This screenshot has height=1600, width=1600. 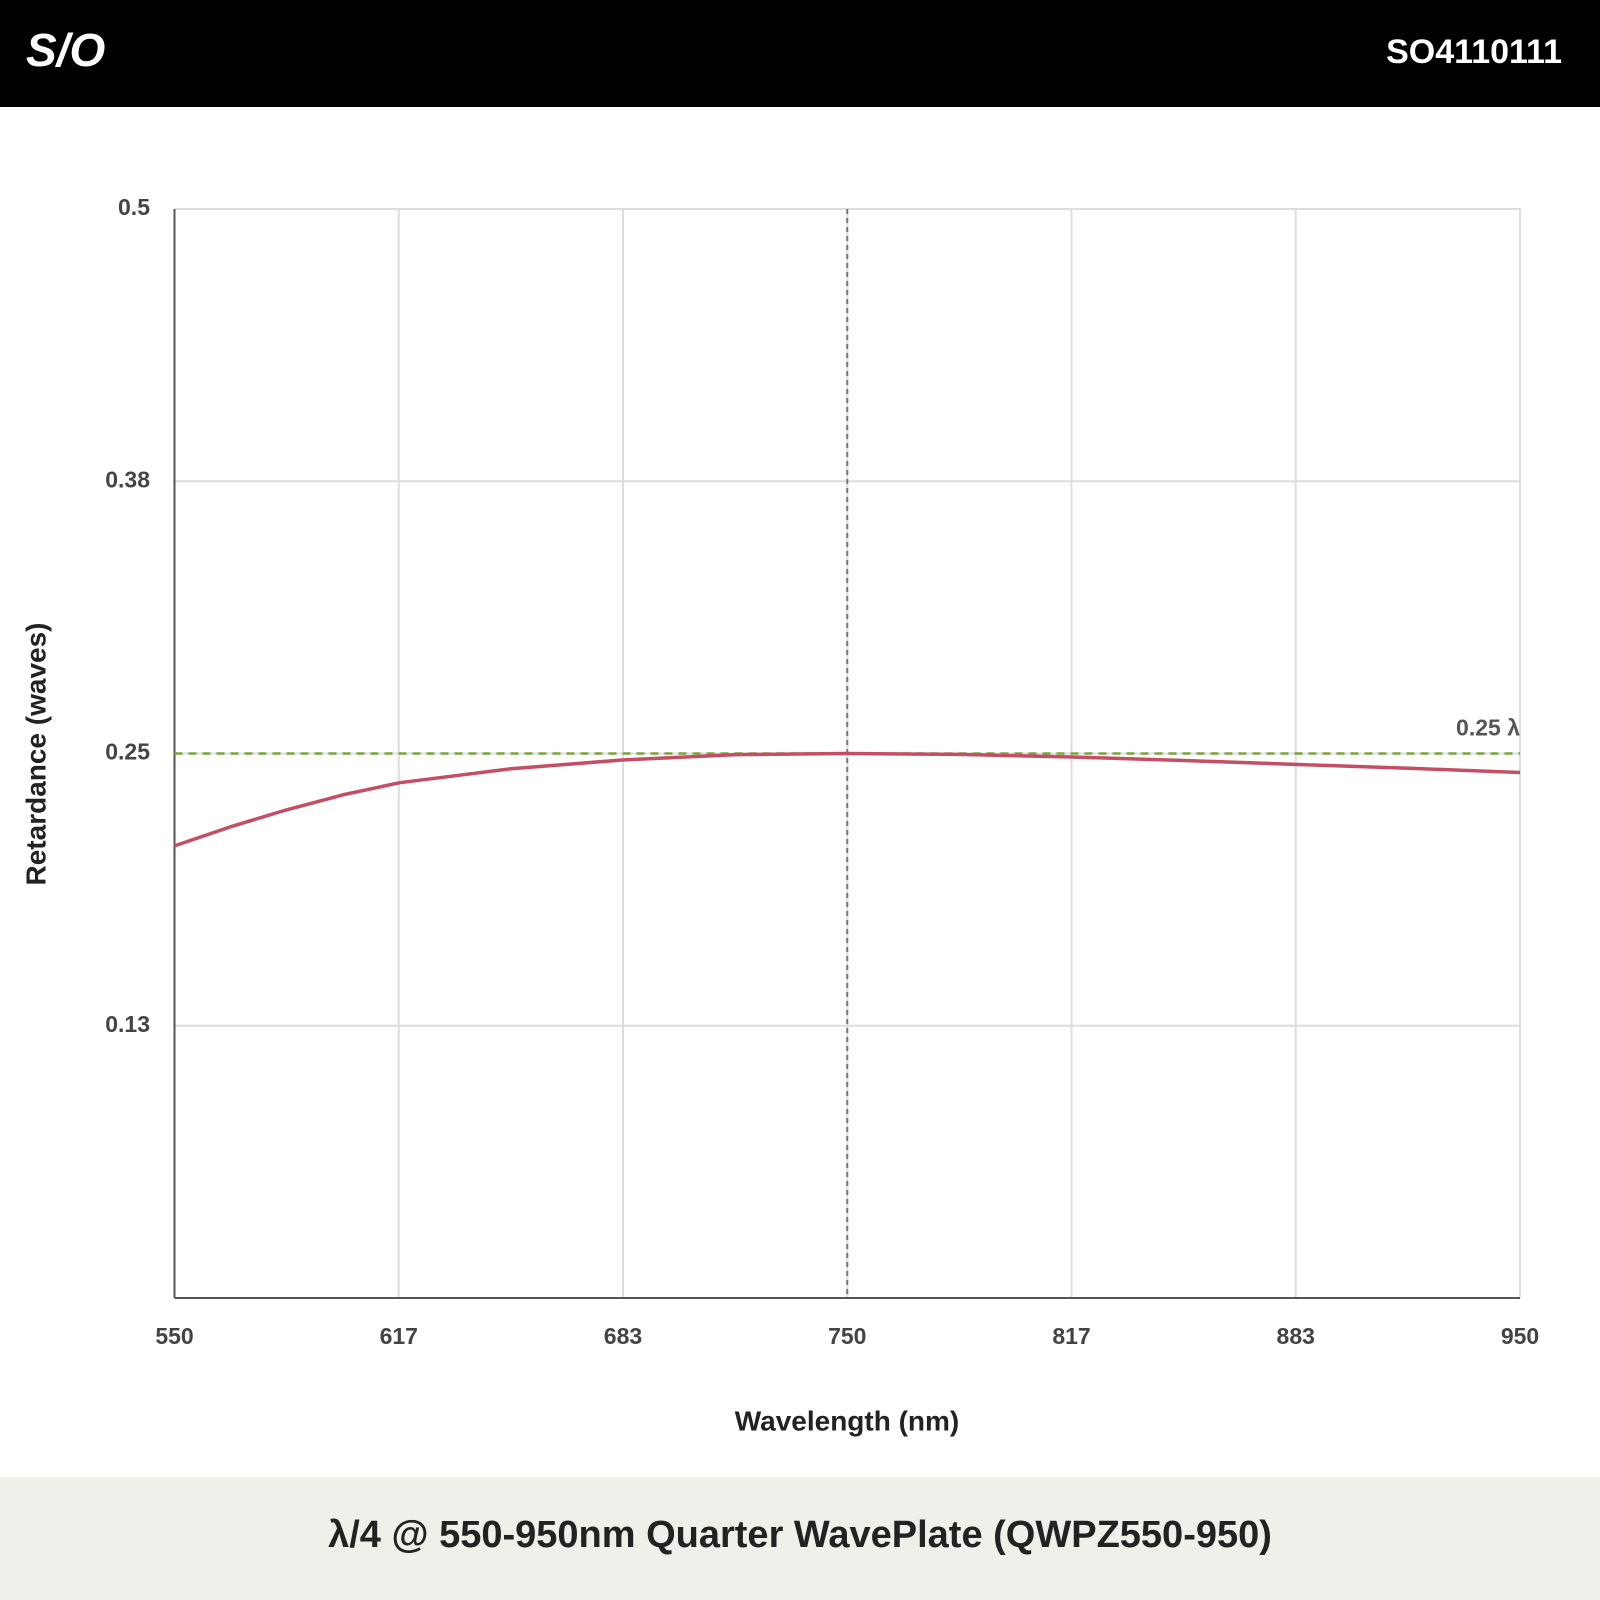 I want to click on x-tick-label: 550, so click(x=174, y=1336).